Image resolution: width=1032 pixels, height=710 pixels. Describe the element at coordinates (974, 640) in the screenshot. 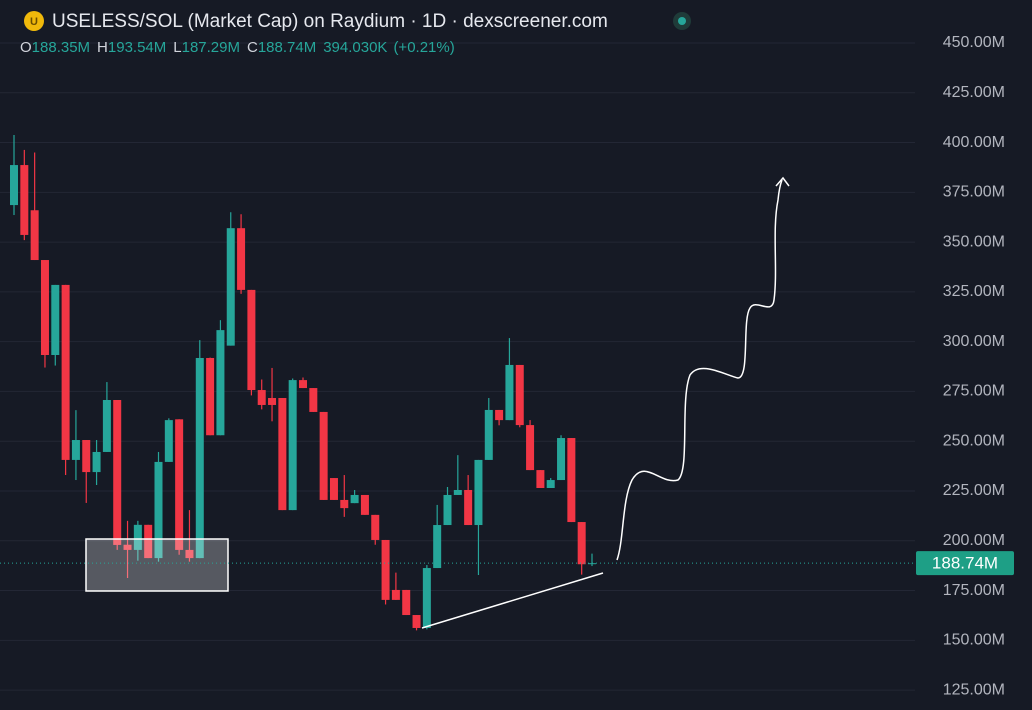

I see `y-tick-label: 150.00M` at that location.